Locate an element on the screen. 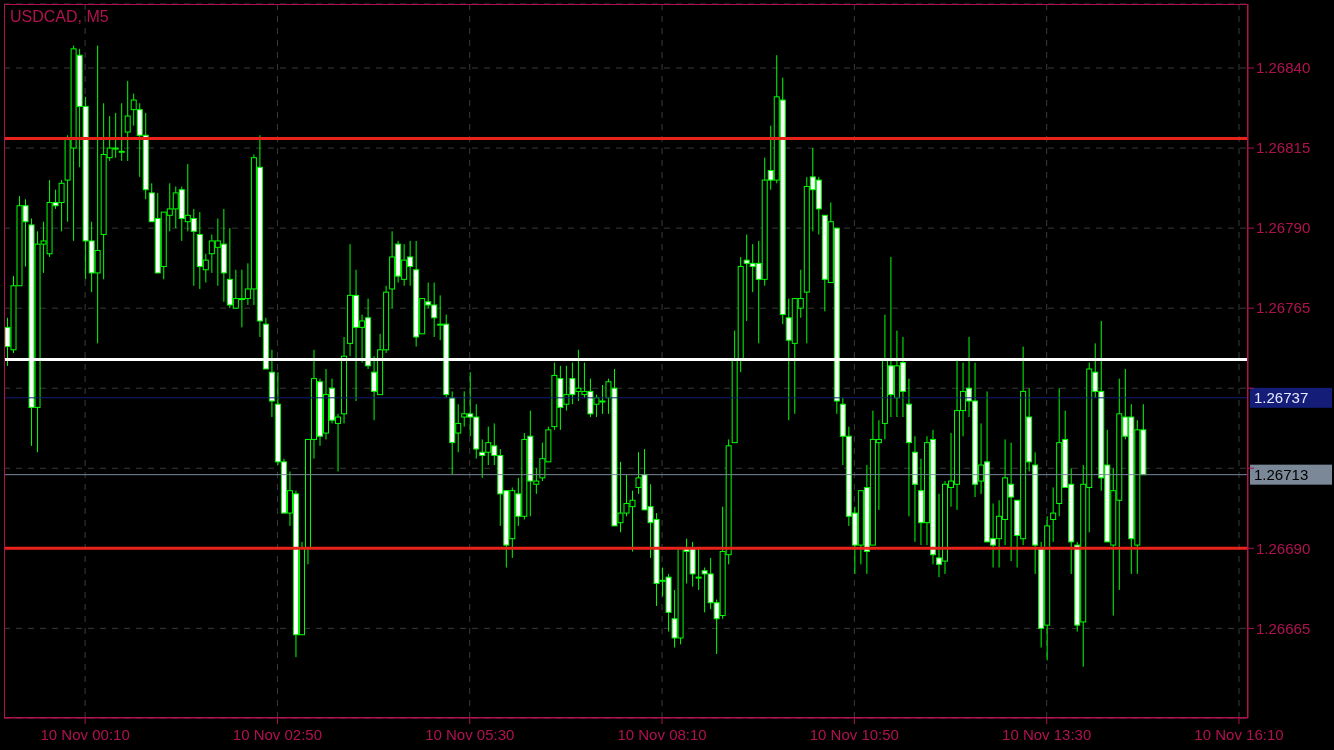 The image size is (1334, 750). x-tick-label: 10 Nov 16:10 is located at coordinates (1239, 734).